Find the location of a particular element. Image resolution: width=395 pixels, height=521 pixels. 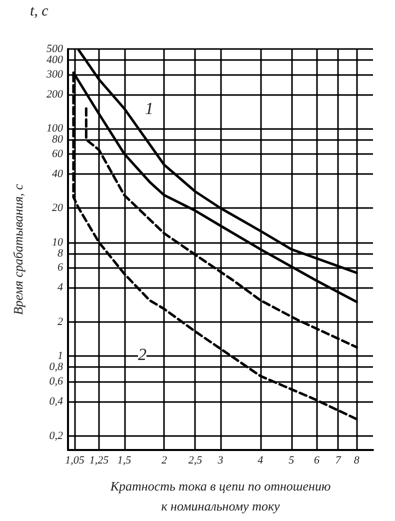

x-tick-label: 2 is located at coordinates (164, 460).